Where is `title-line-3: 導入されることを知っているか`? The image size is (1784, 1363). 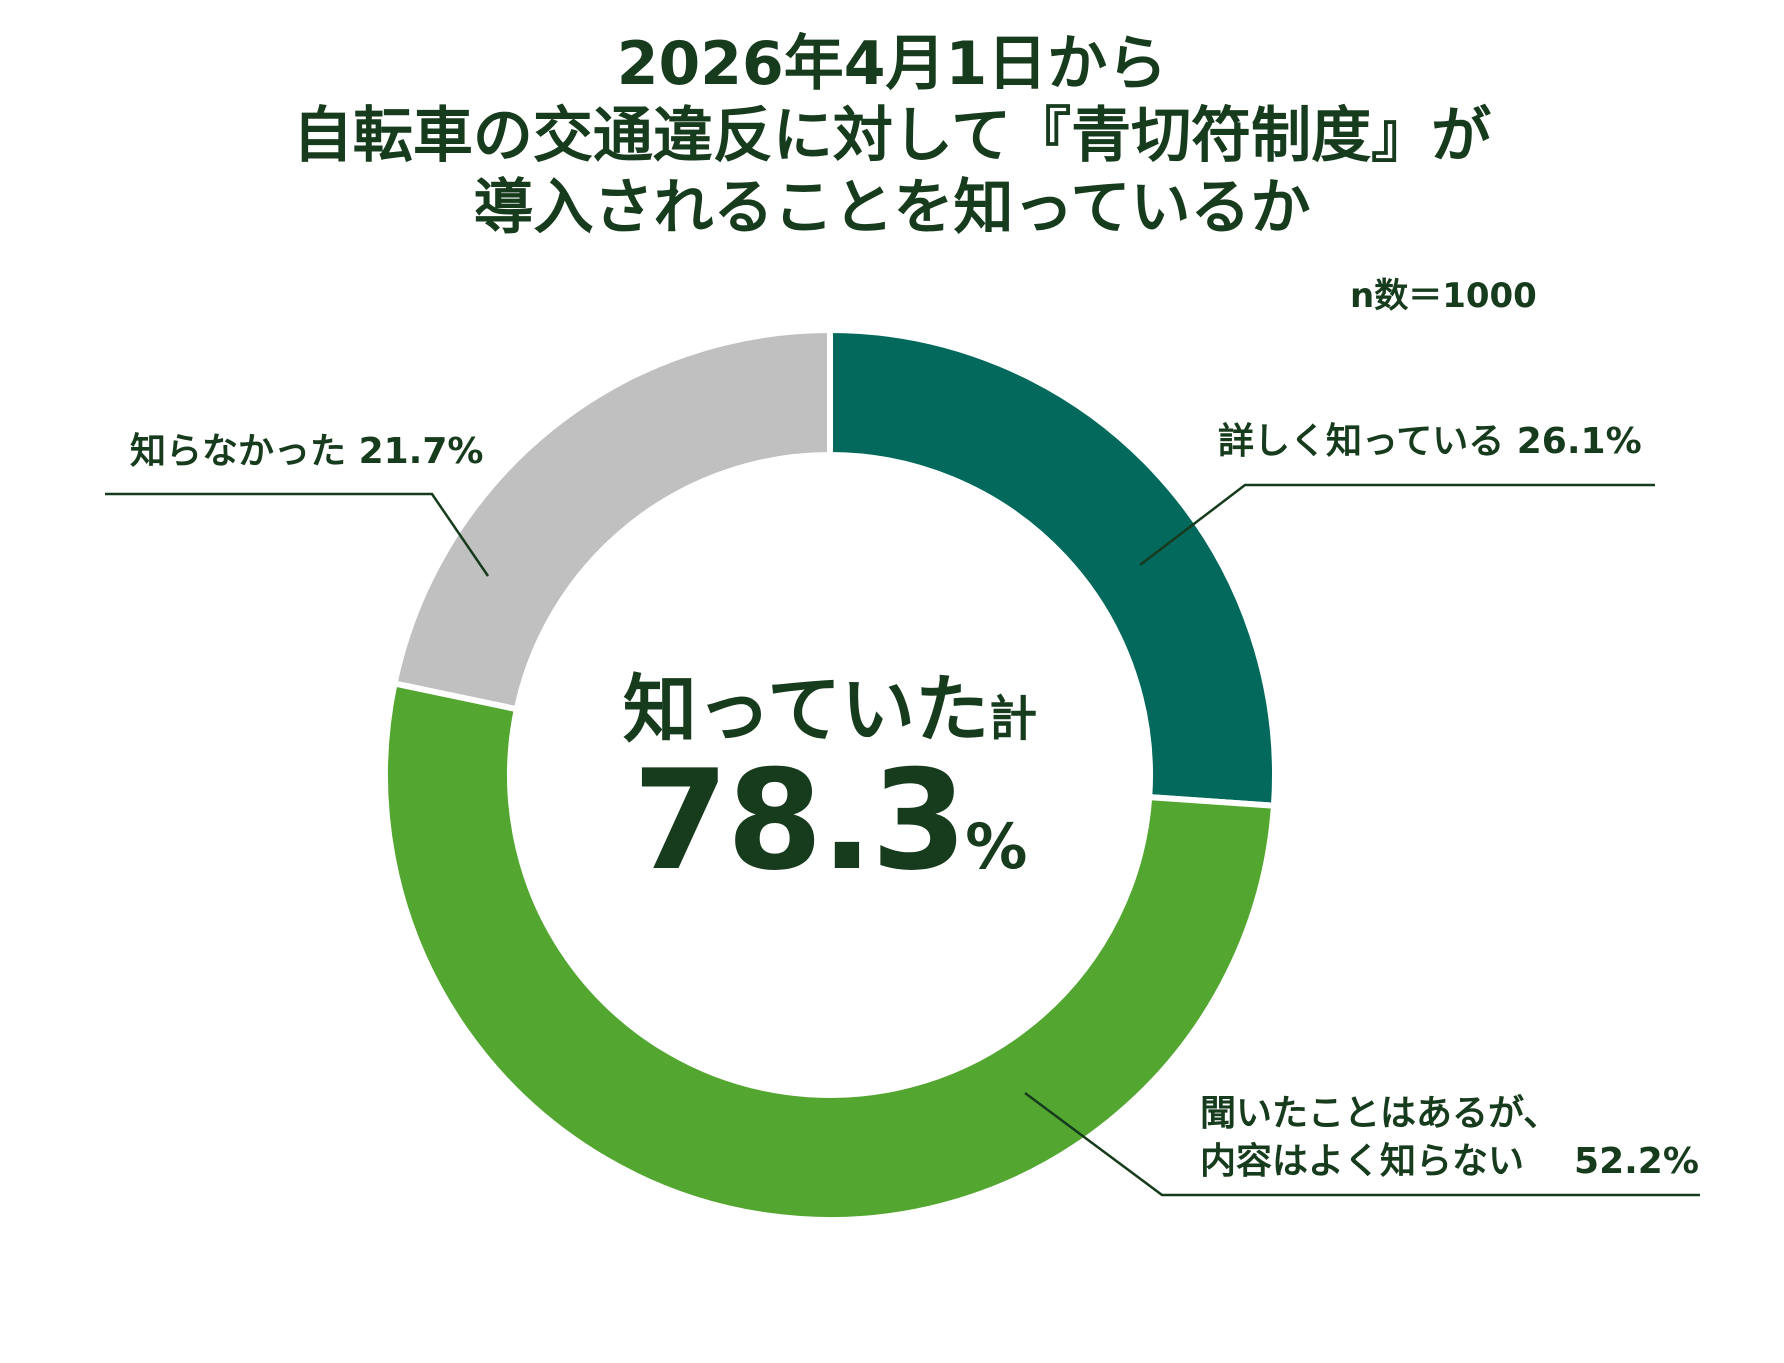 title-line-3: 導入されることを知っているか is located at coordinates (892, 208).